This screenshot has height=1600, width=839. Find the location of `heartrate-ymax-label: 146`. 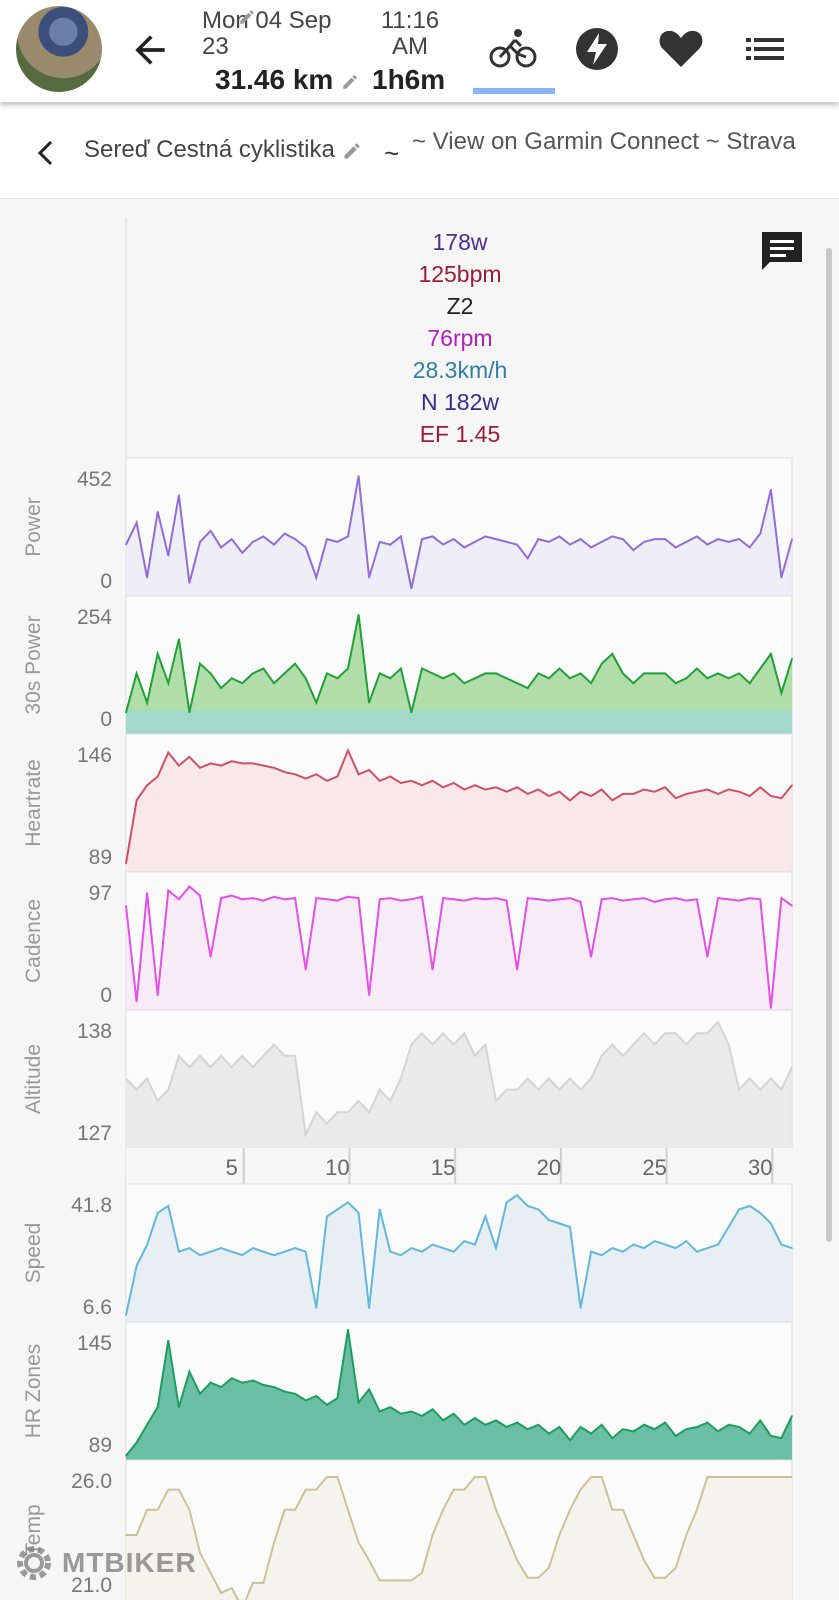

heartrate-ymax-label: 146 is located at coordinates (94, 755).